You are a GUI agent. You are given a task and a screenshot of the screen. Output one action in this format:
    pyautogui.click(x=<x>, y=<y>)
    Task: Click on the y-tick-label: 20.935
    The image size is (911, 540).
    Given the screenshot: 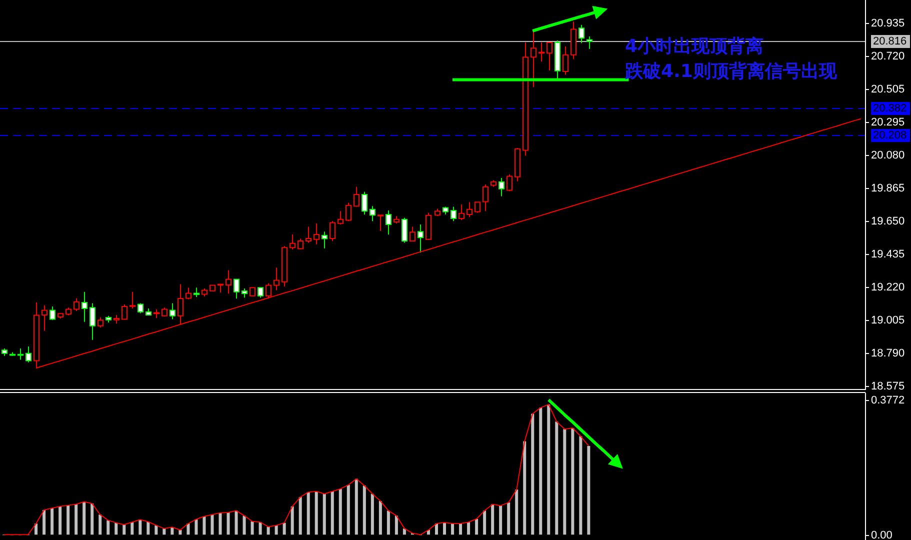 What is the action you would take?
    pyautogui.click(x=888, y=24)
    